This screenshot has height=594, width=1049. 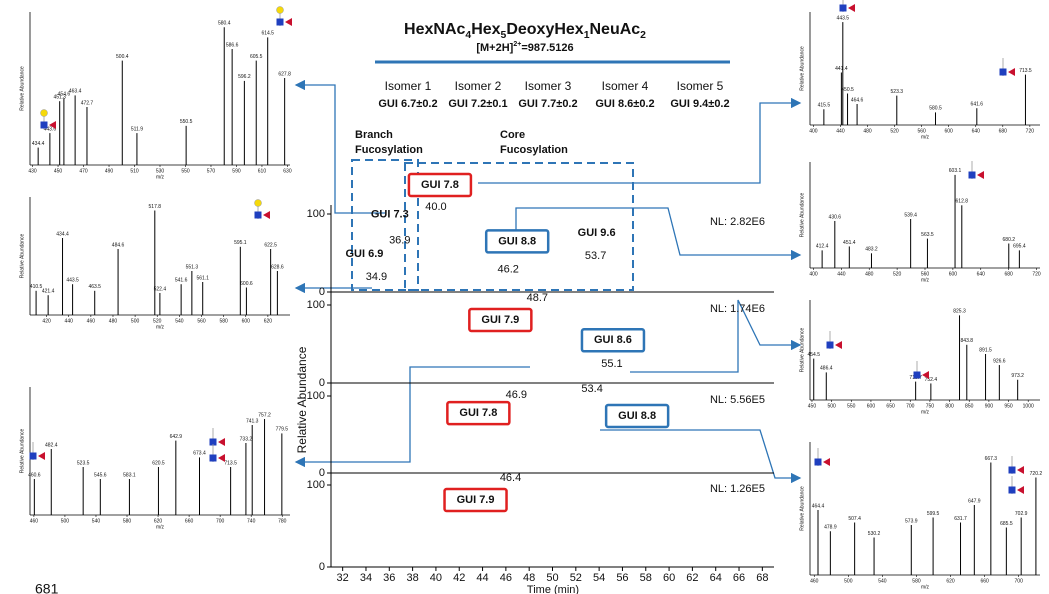 I want to click on spectrum-x-tick-label: 660, so click(x=189, y=521).